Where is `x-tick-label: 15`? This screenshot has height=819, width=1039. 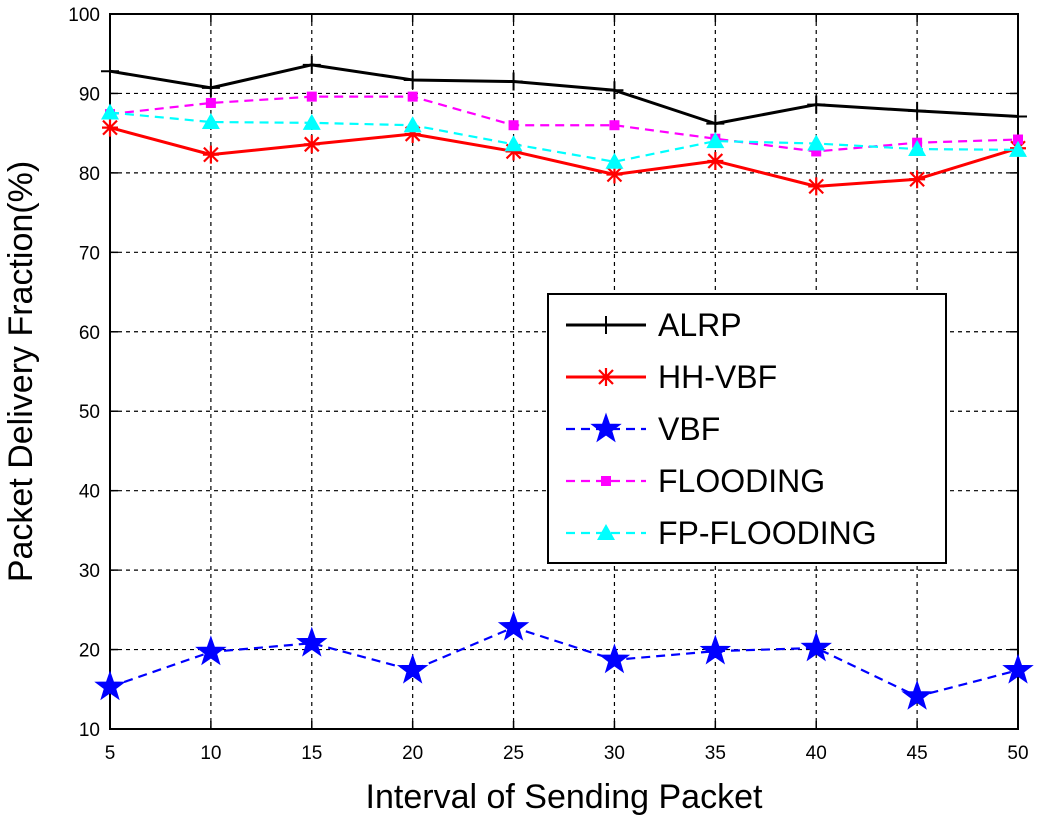
x-tick-label: 15 is located at coordinates (311, 753).